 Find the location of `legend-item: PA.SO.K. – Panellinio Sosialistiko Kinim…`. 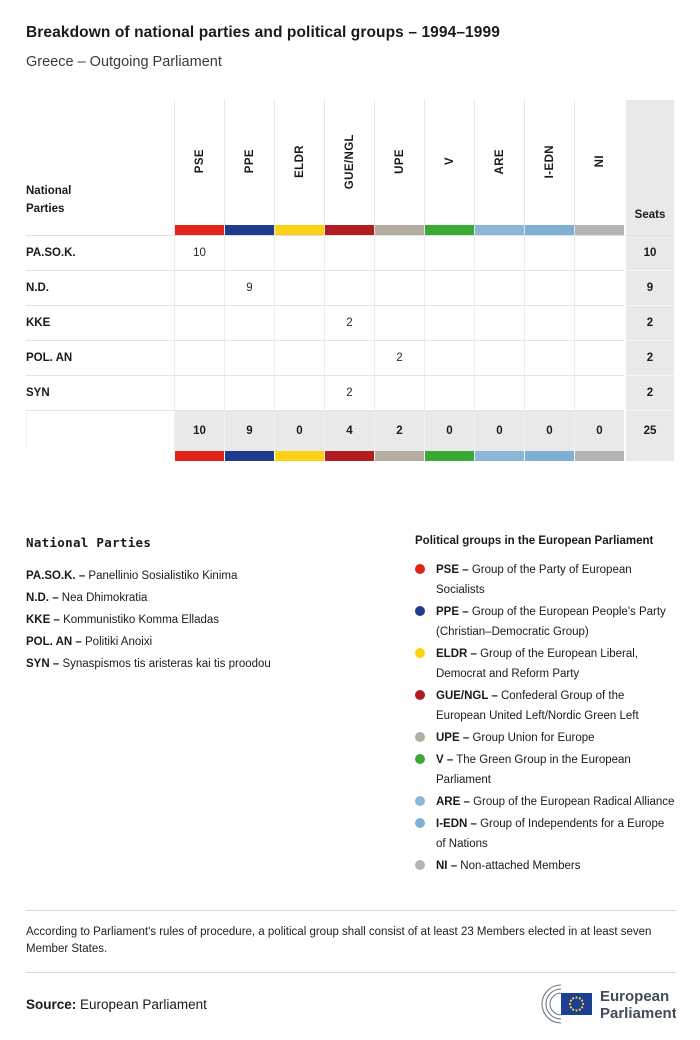

legend-item: PA.SO.K. – Panellinio Sosialistiko Kinim… is located at coordinates (220, 576).